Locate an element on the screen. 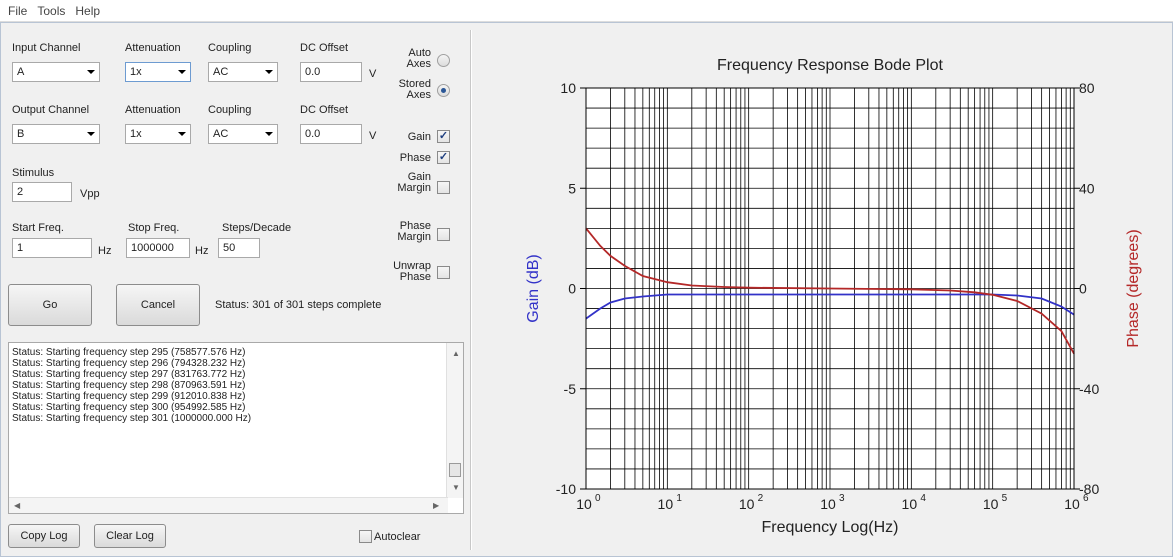 This screenshot has width=1173, height=557. phase-margin-label-line1: Phase is located at coordinates (415, 226).